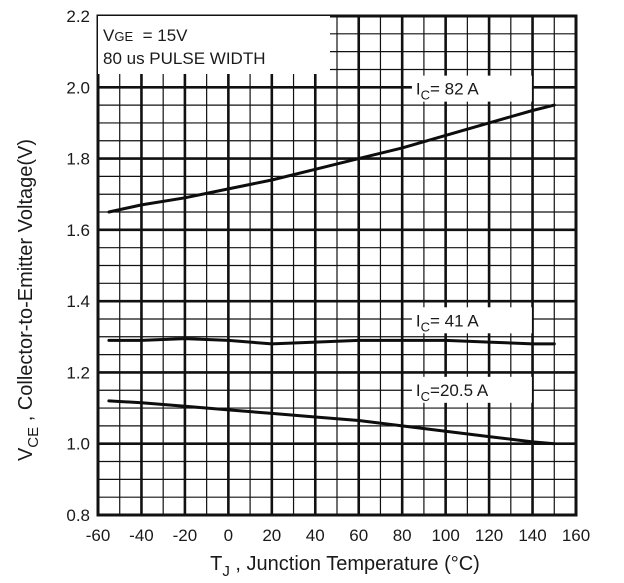  Describe the element at coordinates (98, 535) in the screenshot. I see `x-tick-label: -60` at that location.